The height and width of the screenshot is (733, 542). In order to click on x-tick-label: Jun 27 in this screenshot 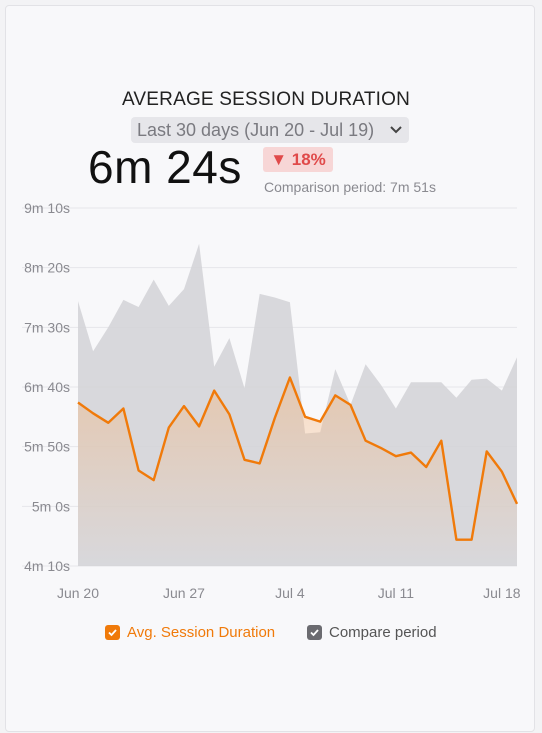, I will do `click(184, 593)`.